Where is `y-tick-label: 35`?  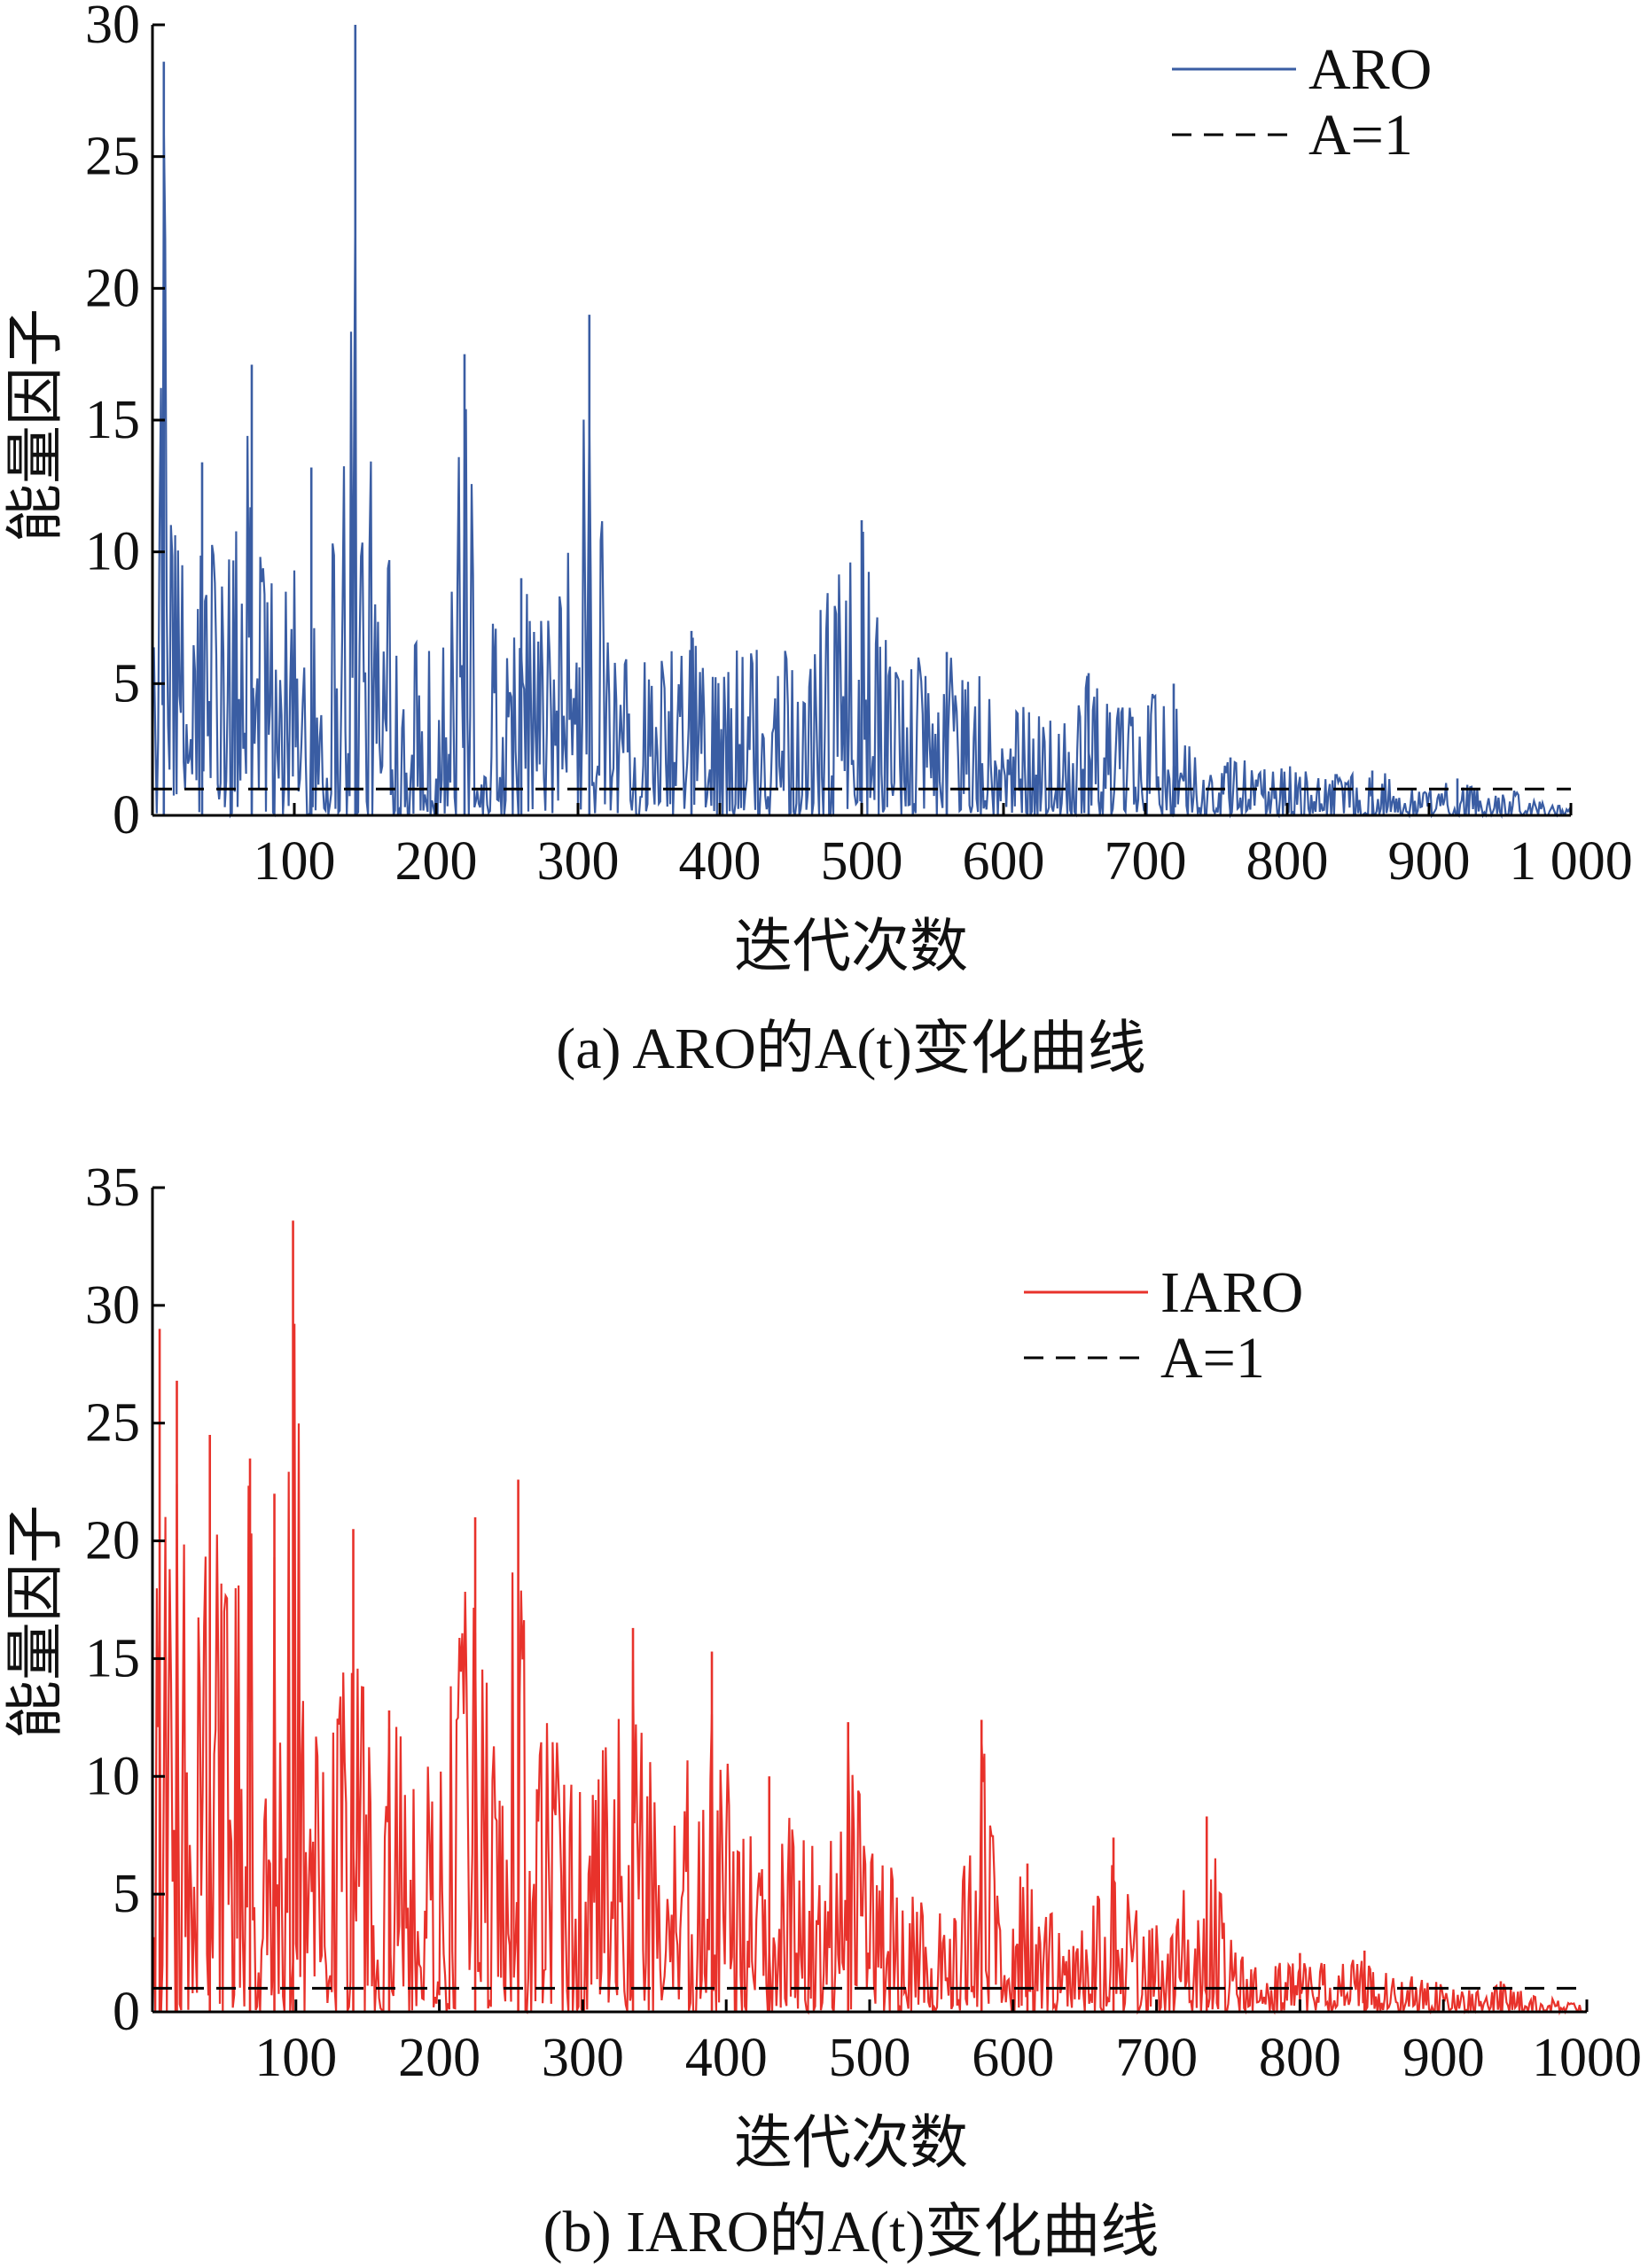 y-tick-label: 35 is located at coordinates (113, 1188).